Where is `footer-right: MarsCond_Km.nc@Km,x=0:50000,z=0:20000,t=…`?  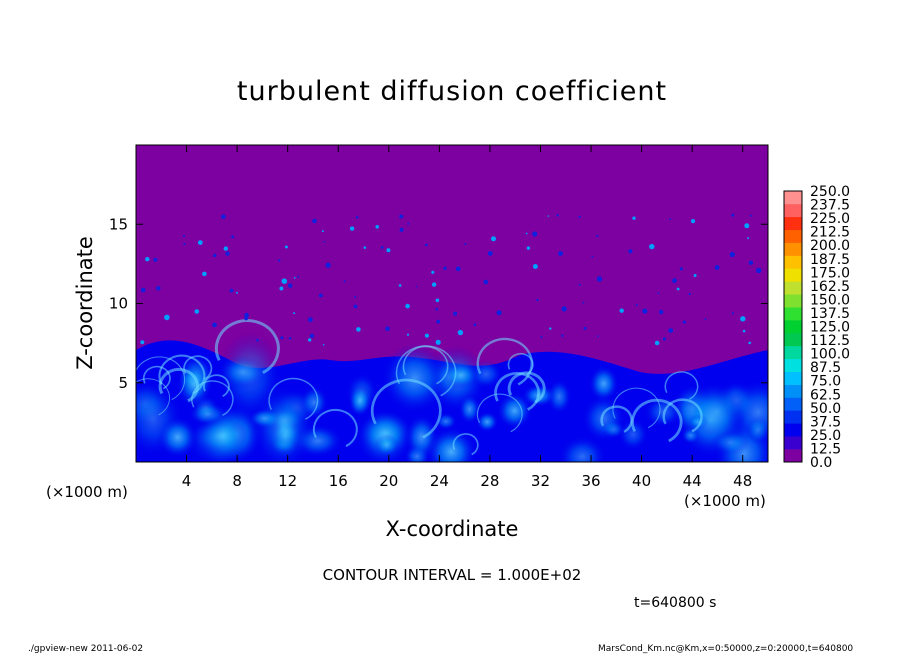
footer-right: MarsCond_Km.nc@Km,x=0:50000,z=0:20000,t=… is located at coordinates (726, 649).